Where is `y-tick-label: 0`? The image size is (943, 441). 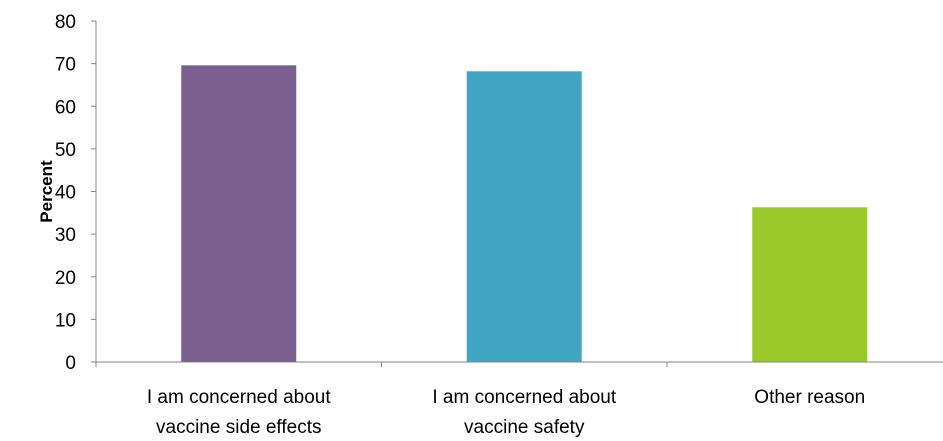 y-tick-label: 0 is located at coordinates (70, 363).